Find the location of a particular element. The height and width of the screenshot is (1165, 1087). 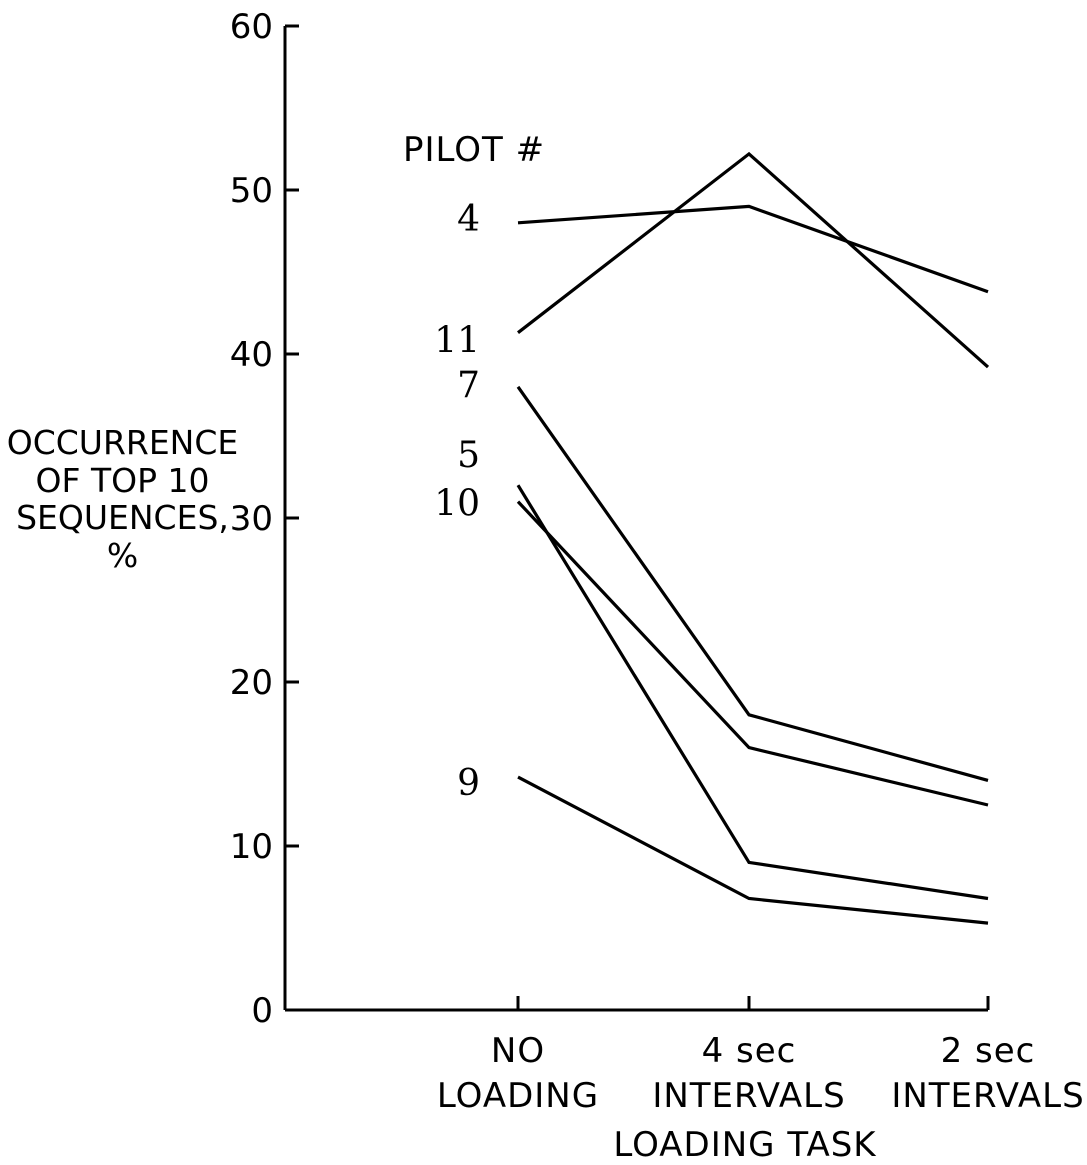

y-tick-label: 40 is located at coordinates (251, 355).